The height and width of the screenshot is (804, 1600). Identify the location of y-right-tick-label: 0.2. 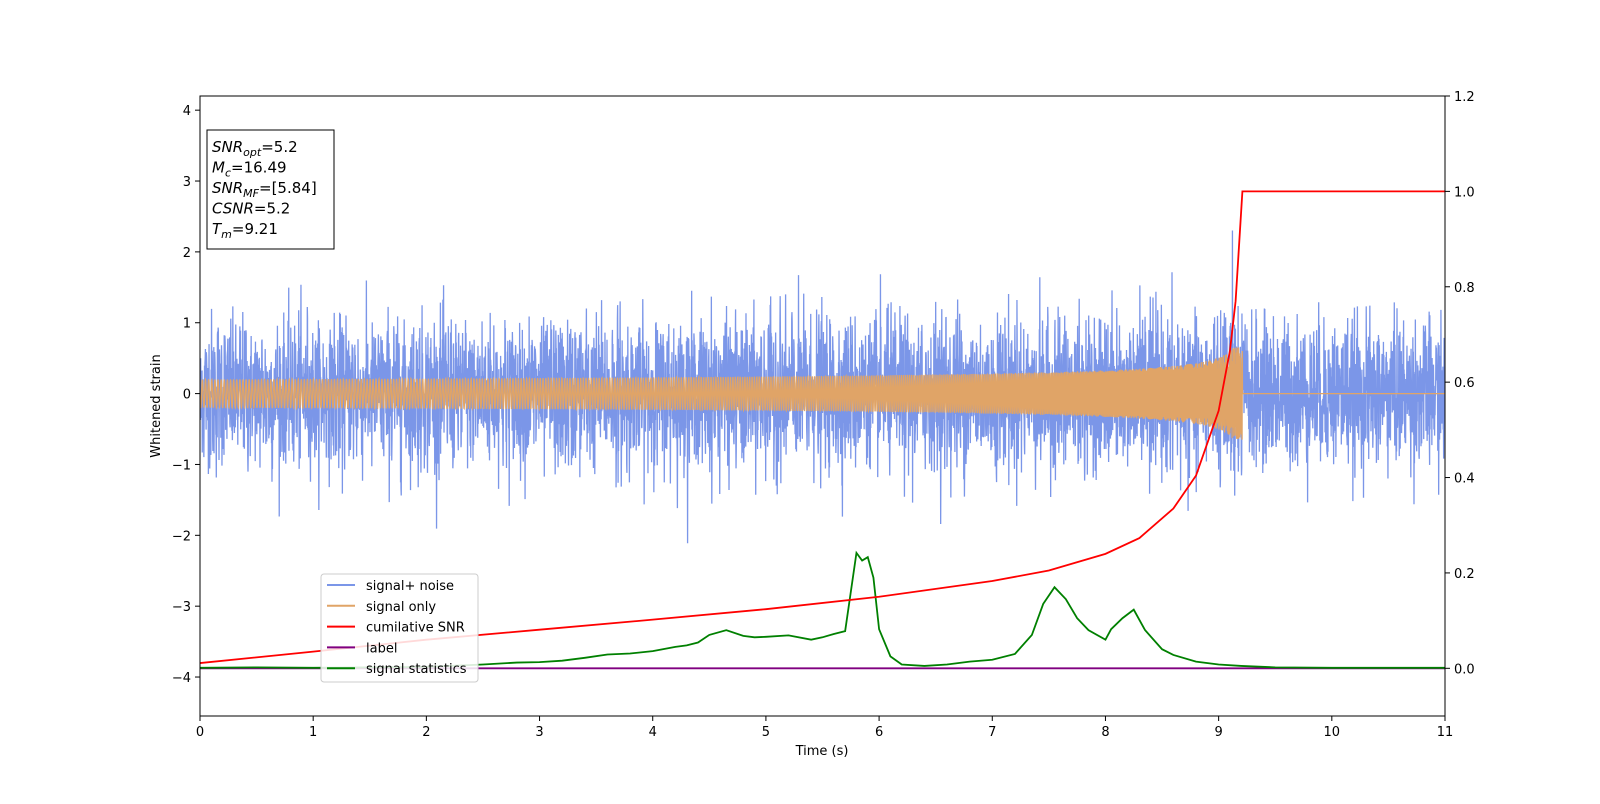
(1464, 574).